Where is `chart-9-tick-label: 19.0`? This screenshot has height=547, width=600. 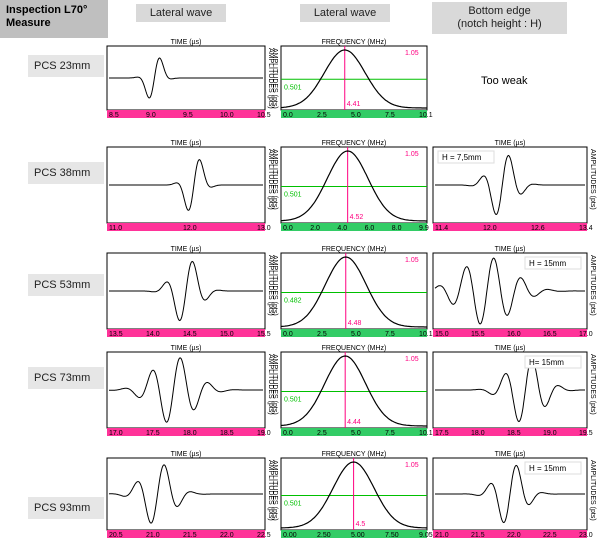 chart-9-tick-label: 19.0 is located at coordinates (264, 433).